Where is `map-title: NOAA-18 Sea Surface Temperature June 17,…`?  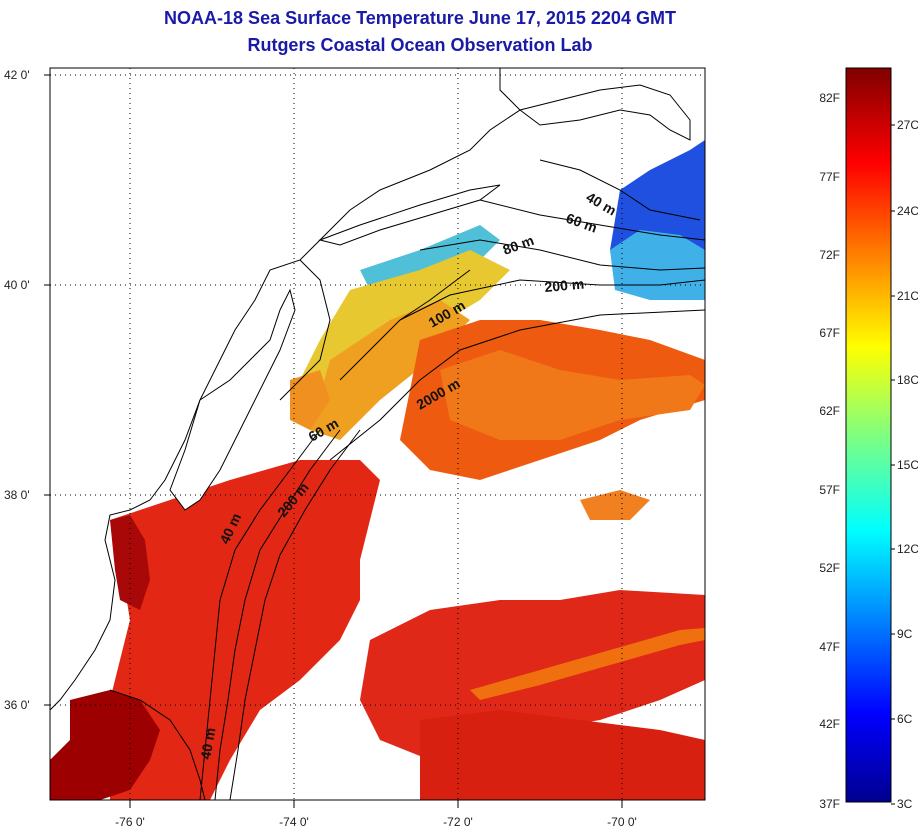 map-title: NOAA-18 Sea Surface Temperature June 17,… is located at coordinates (420, 18).